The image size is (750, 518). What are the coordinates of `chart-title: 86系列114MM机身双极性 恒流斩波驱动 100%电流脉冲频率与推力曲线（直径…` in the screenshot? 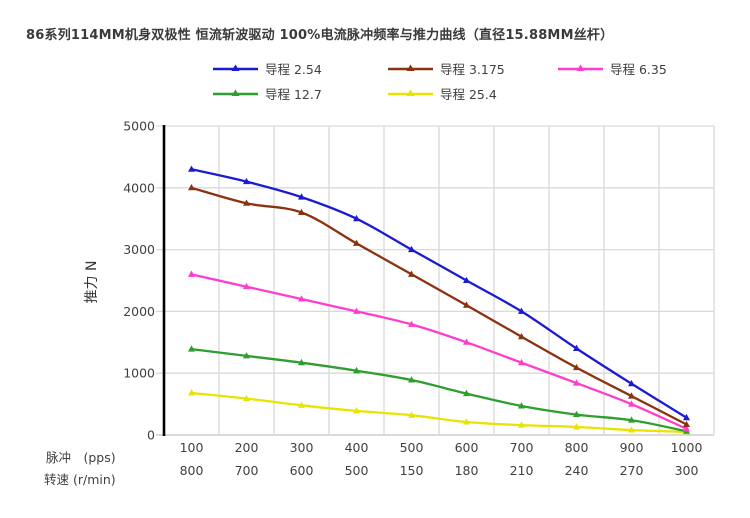 It's located at (320, 35).